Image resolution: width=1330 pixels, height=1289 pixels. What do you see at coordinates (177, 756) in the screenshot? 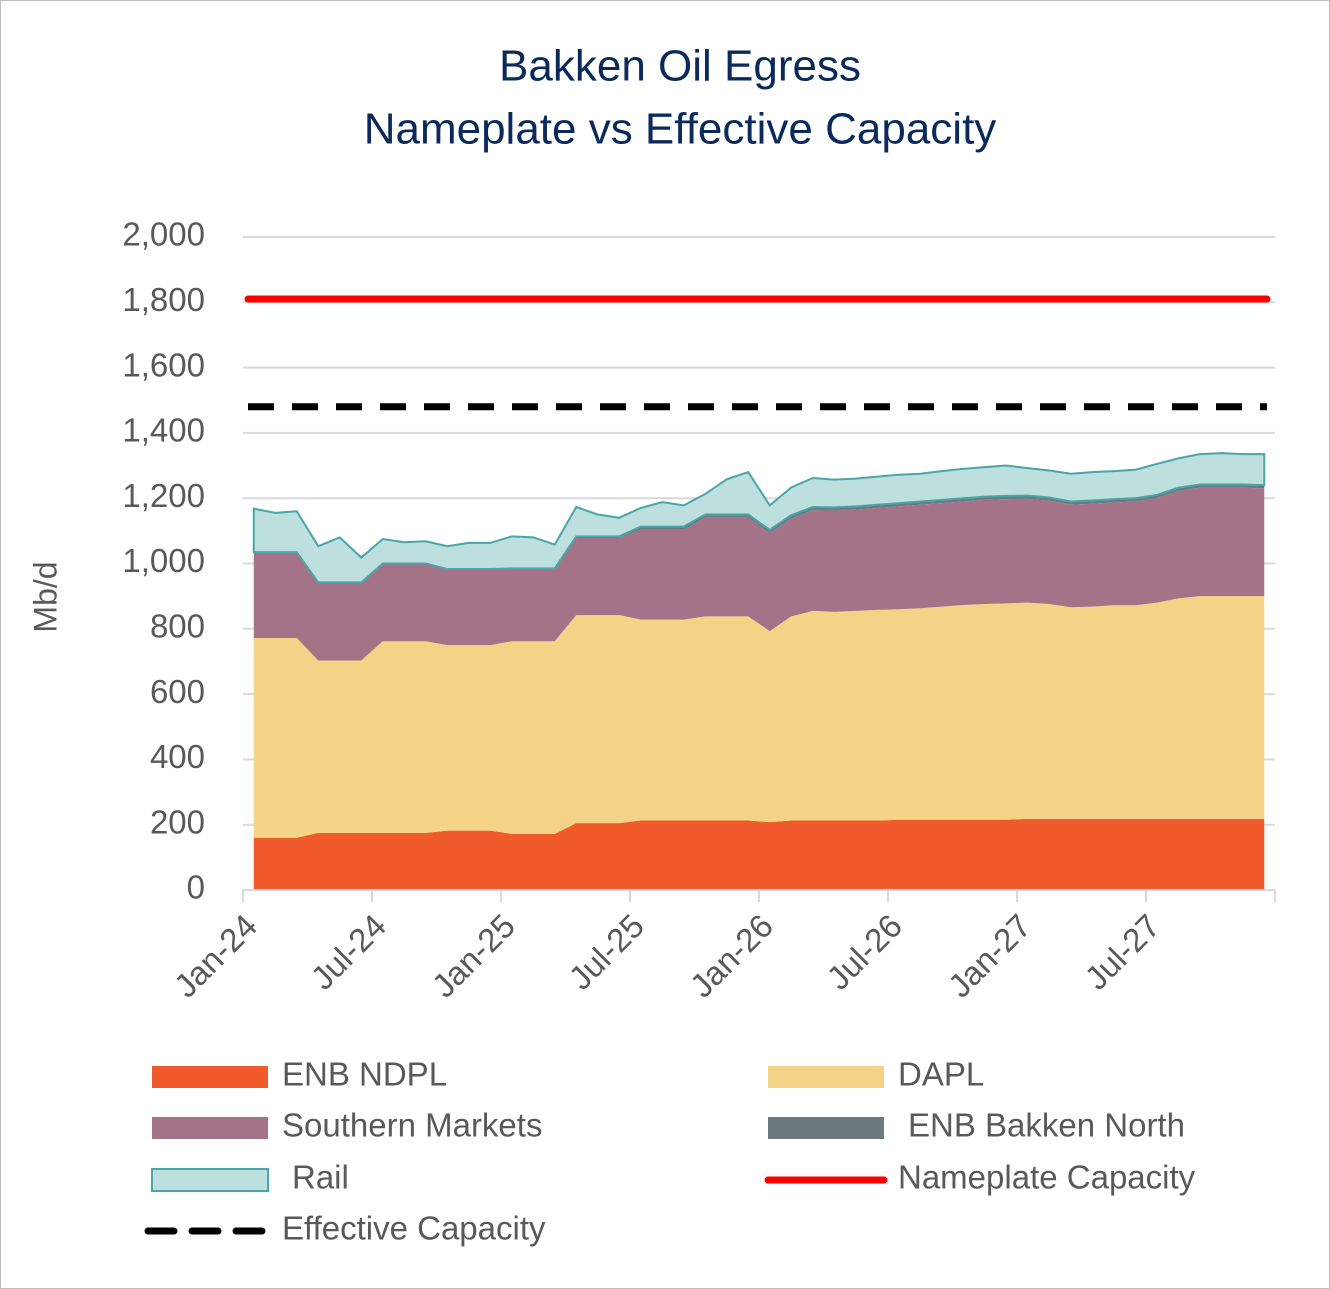
I see `y-tick-label: 400` at bounding box center [177, 756].